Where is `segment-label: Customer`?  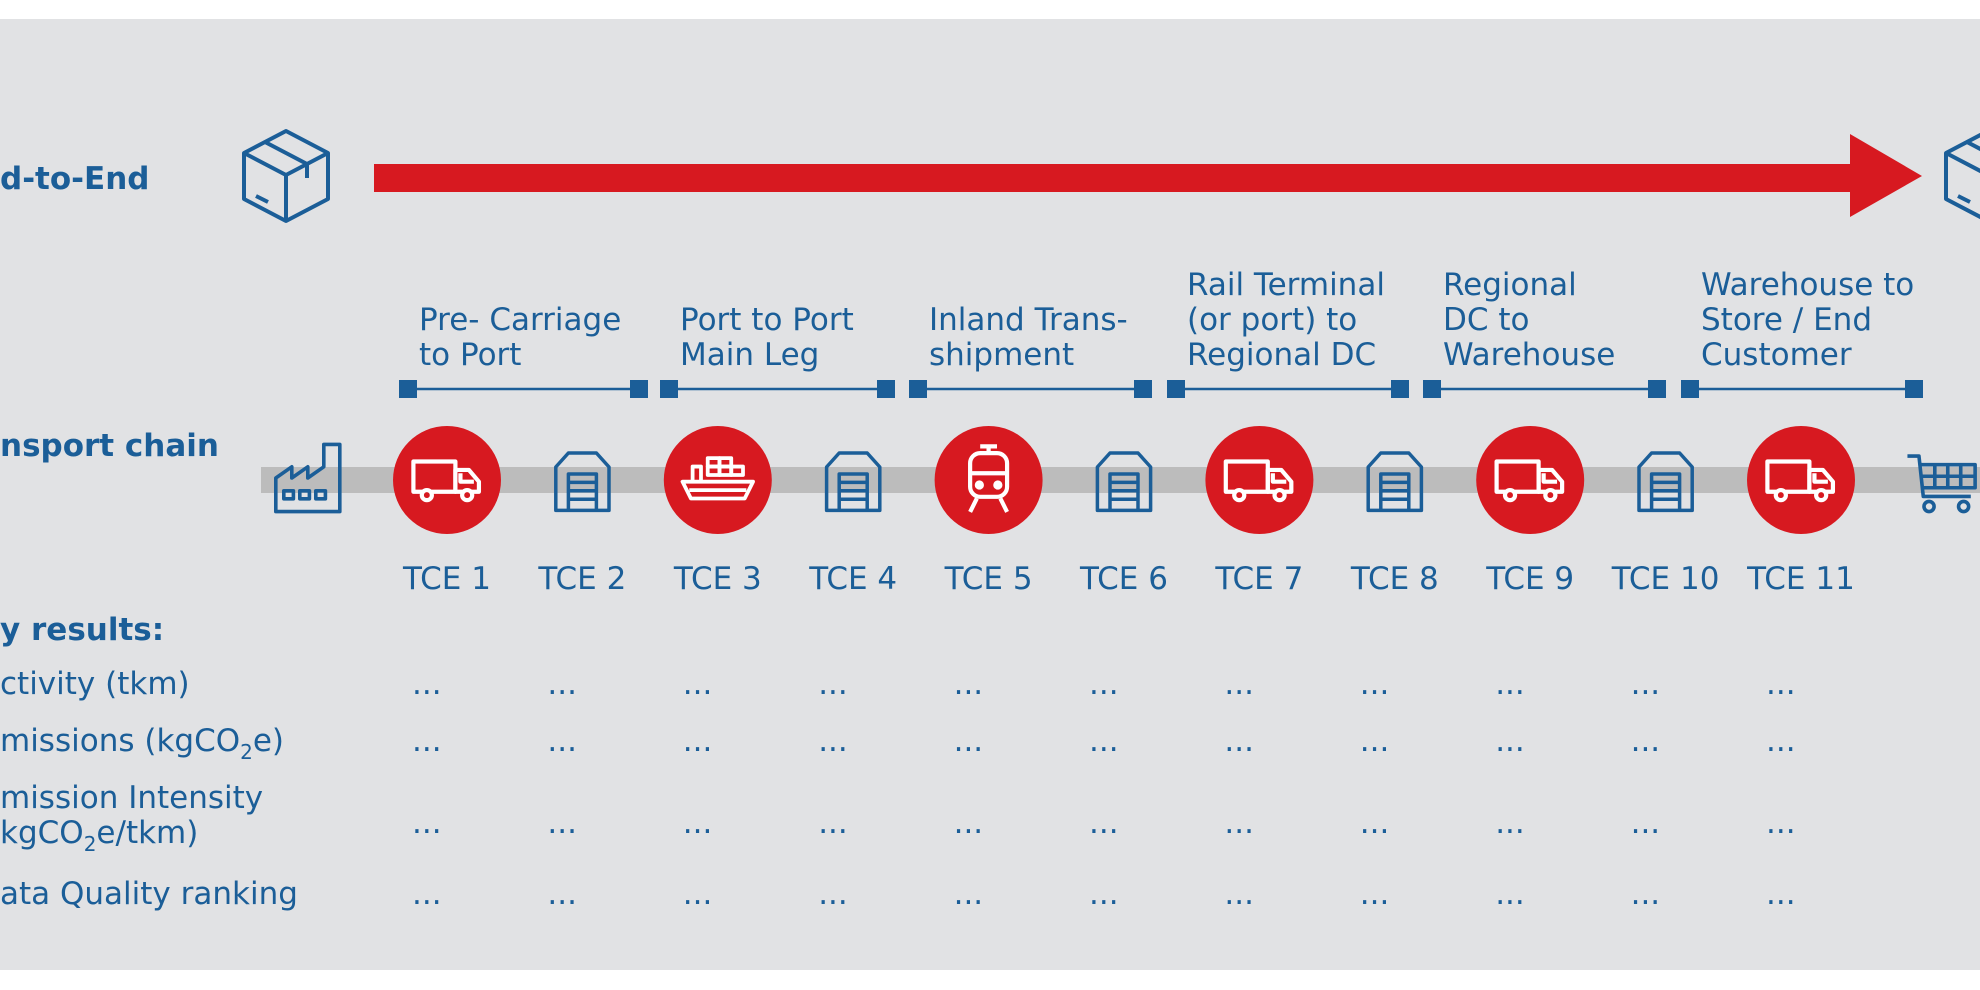
segment-label: Customer is located at coordinates (1776, 355).